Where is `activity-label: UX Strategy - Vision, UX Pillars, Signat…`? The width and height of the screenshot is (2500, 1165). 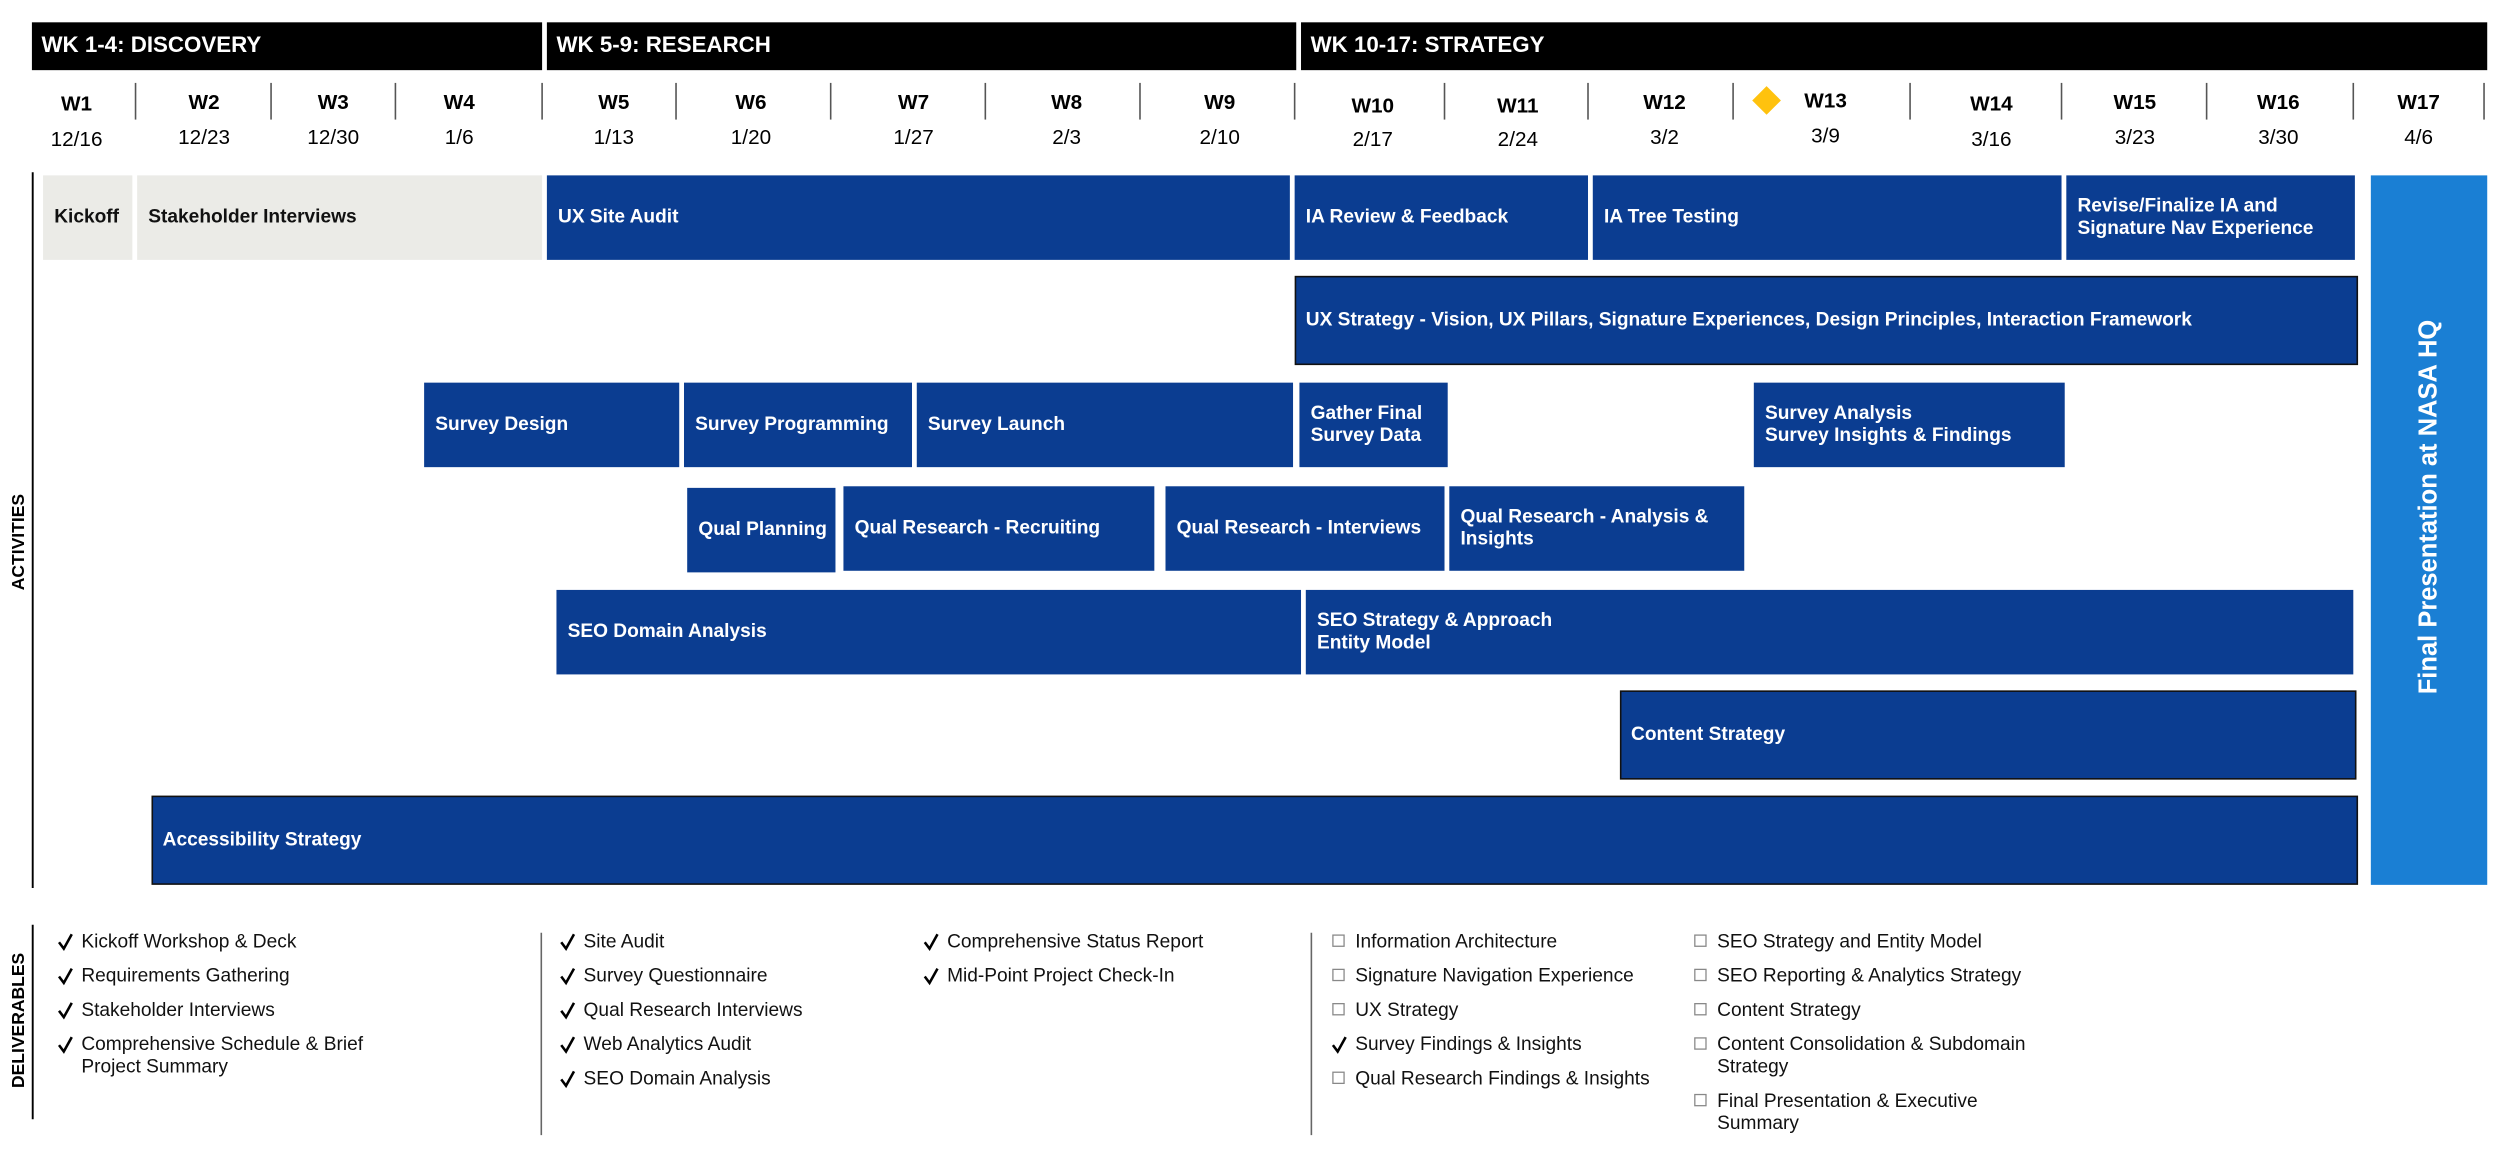 activity-label: UX Strategy - Vision, UX Pillars, Signat… is located at coordinates (1749, 320).